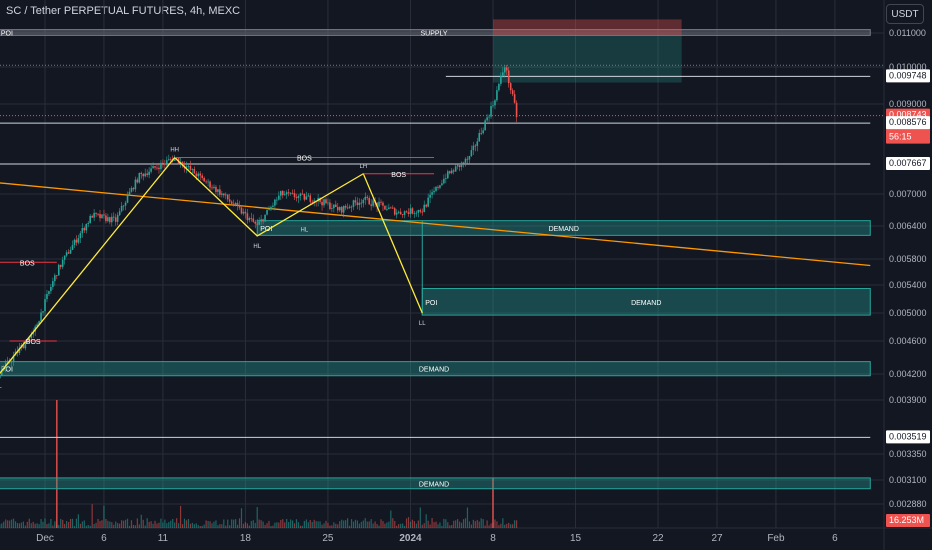 The image size is (932, 550). What do you see at coordinates (908, 480) in the screenshot?
I see `y-tick-label: 0.003100` at bounding box center [908, 480].